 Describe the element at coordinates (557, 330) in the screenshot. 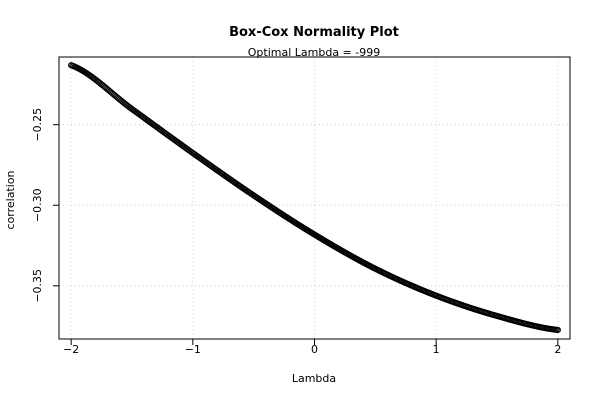

I see `data-point` at that location.